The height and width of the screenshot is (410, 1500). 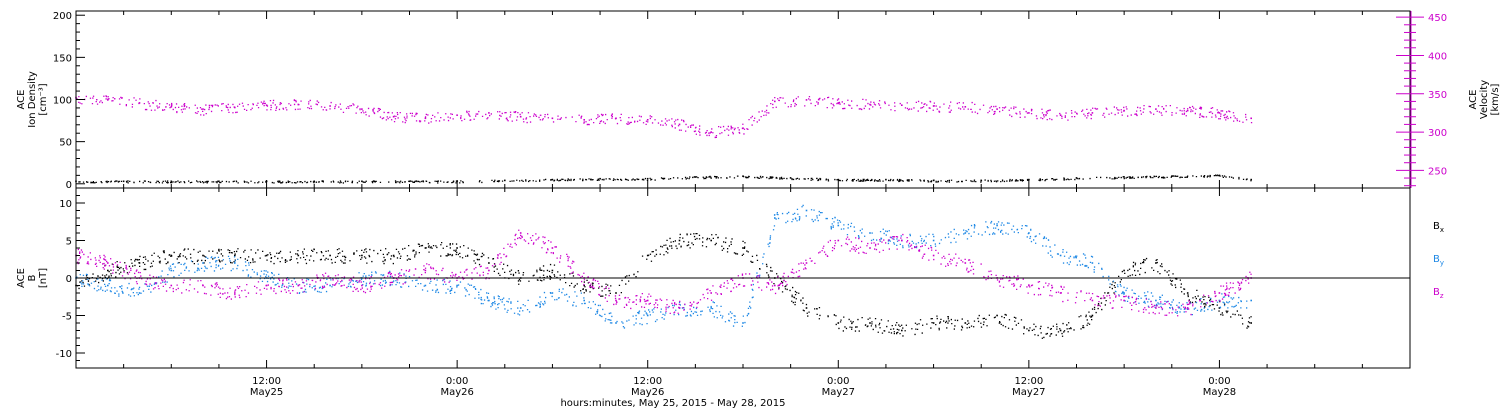 What do you see at coordinates (1437, 133) in the screenshot?
I see `velocity-tick-label: 300` at bounding box center [1437, 133].